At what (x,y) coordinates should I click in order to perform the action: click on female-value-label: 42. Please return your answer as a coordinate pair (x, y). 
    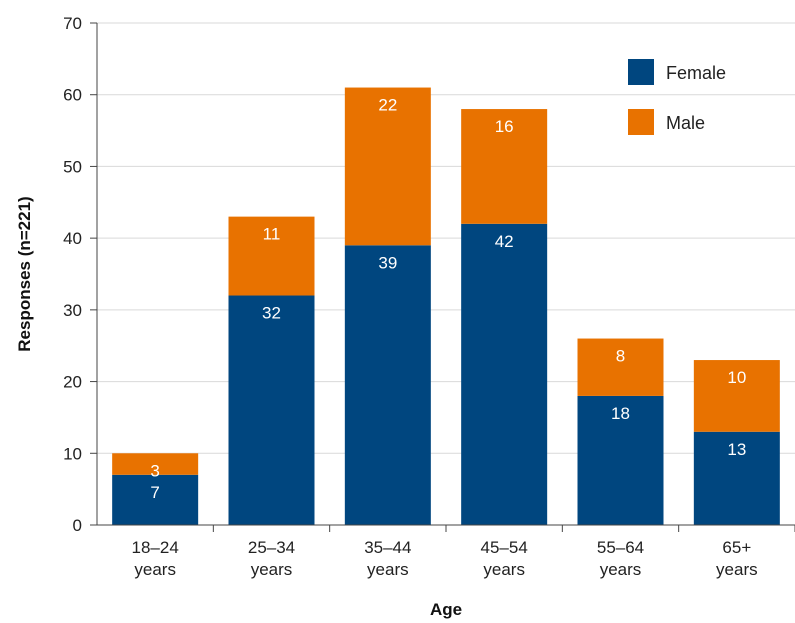
    Looking at the image, I should click on (504, 241).